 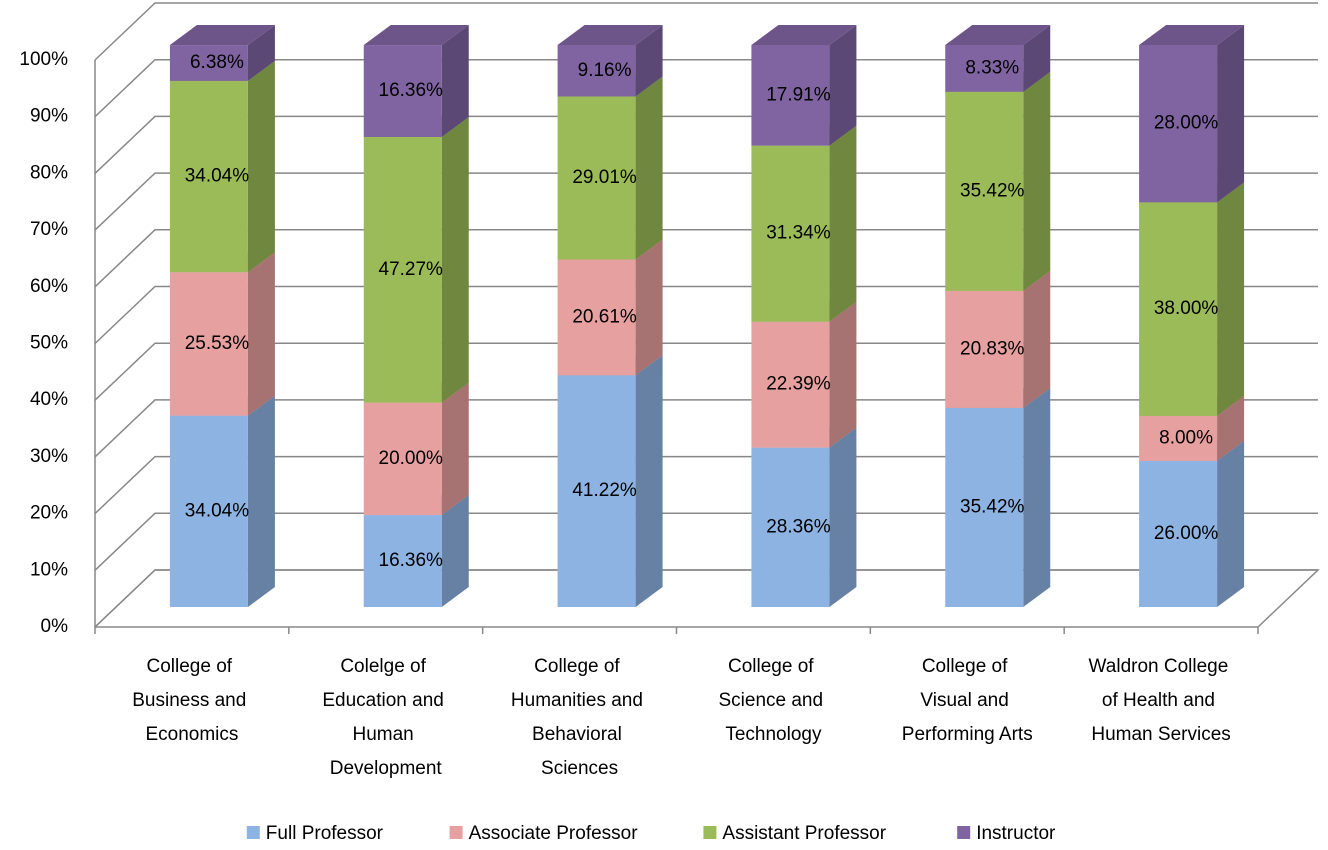 I want to click on data-label: 20.61%, so click(x=604, y=316).